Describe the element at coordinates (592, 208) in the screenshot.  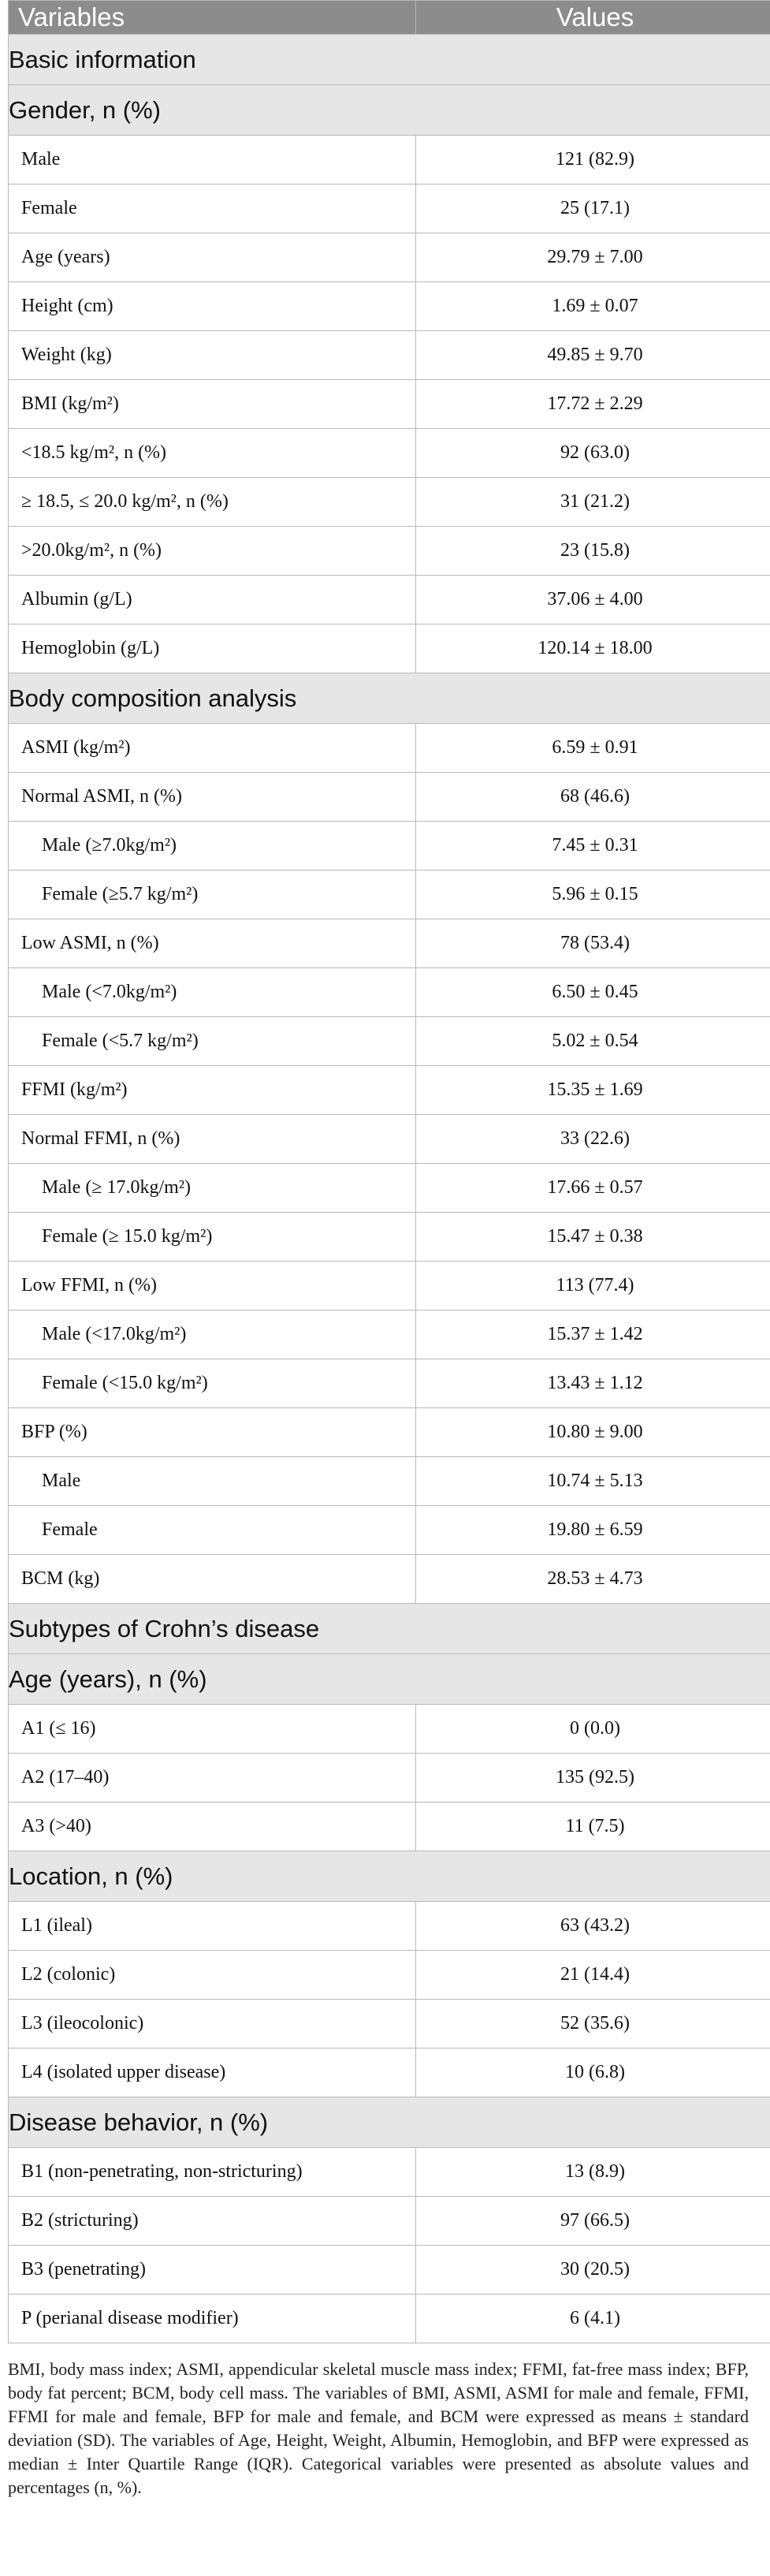
I see `row-value: 25 (17.1)` at that location.